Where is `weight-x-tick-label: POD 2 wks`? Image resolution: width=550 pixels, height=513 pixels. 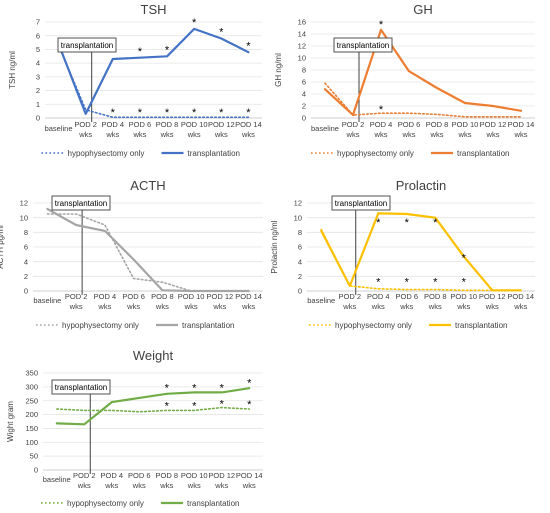 weight-x-tick-label: POD 2 wks is located at coordinates (84, 480).